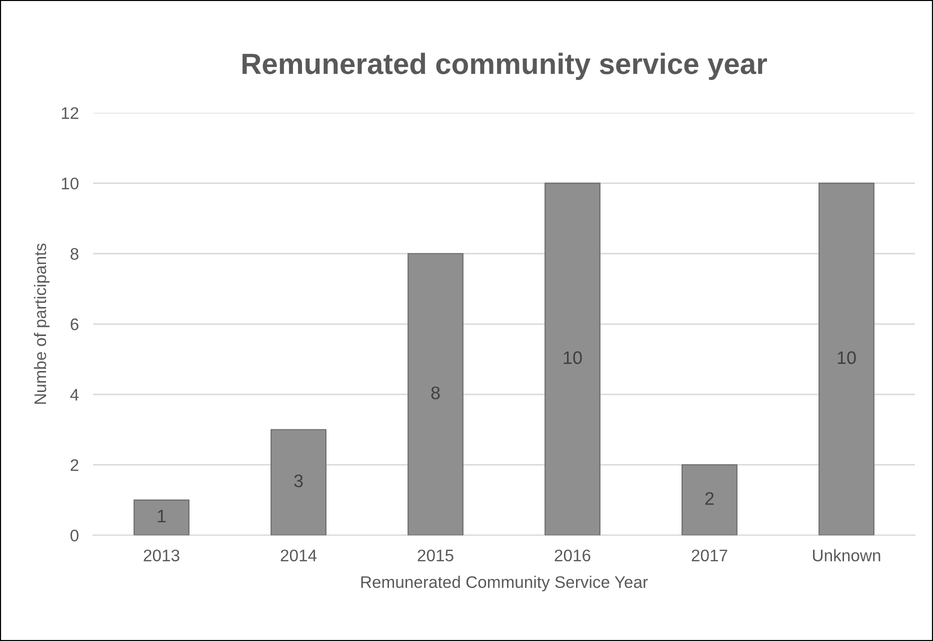 Image resolution: width=933 pixels, height=641 pixels. I want to click on y-tick-label: 2, so click(74, 465).